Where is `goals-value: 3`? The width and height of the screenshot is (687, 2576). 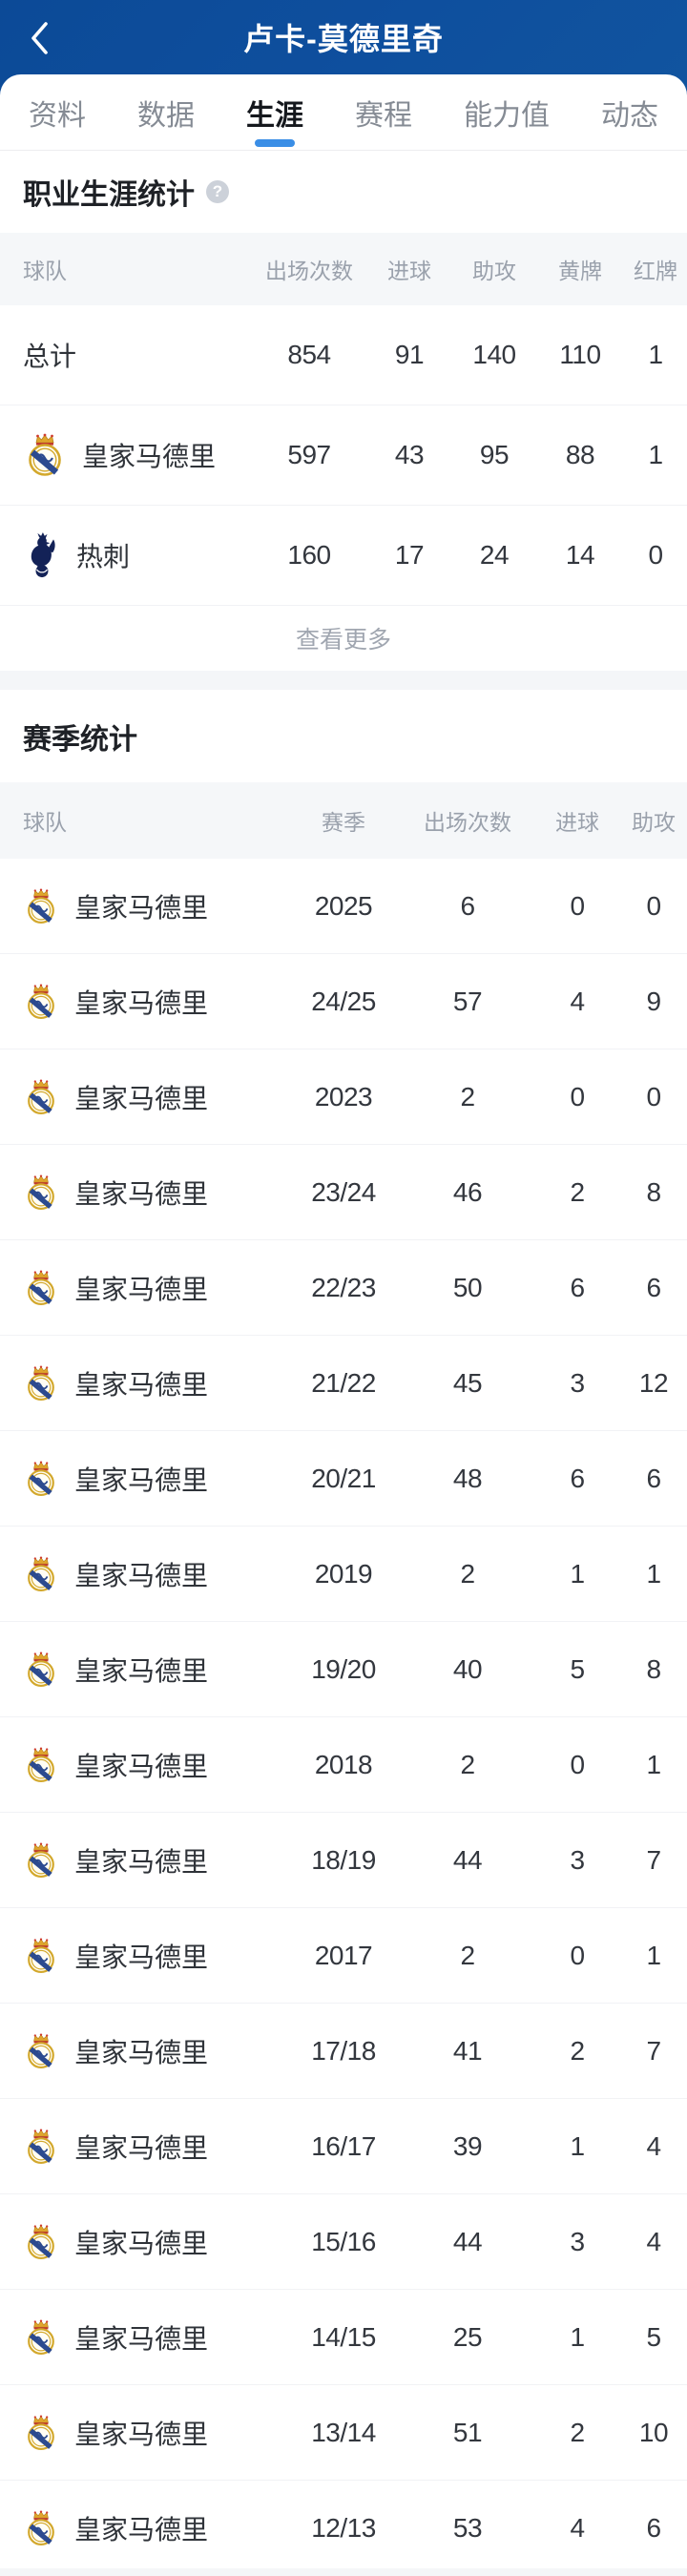
goals-value: 3 is located at coordinates (577, 1859).